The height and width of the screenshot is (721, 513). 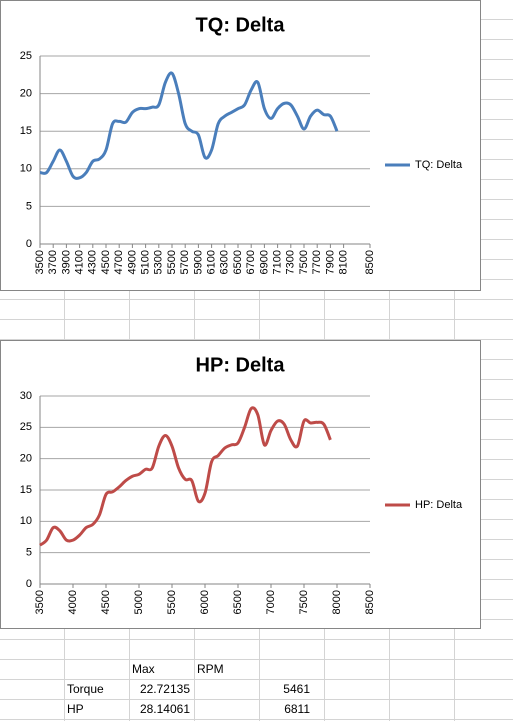 What do you see at coordinates (337, 602) in the screenshot?
I see `x-tick-label: 8000` at bounding box center [337, 602].